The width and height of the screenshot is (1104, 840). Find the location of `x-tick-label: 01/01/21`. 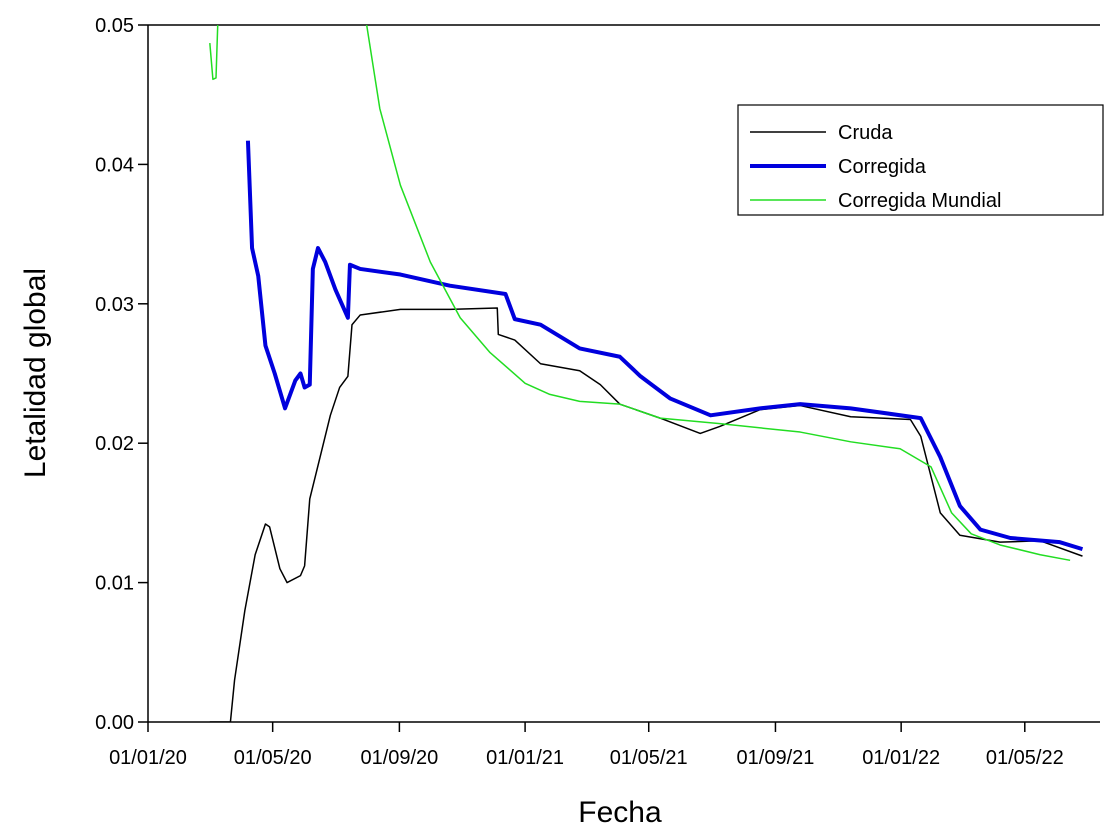

x-tick-label: 01/01/21 is located at coordinates (525, 758).